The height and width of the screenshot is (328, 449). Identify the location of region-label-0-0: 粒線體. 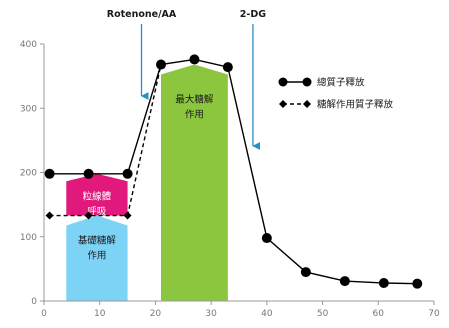
(97, 196).